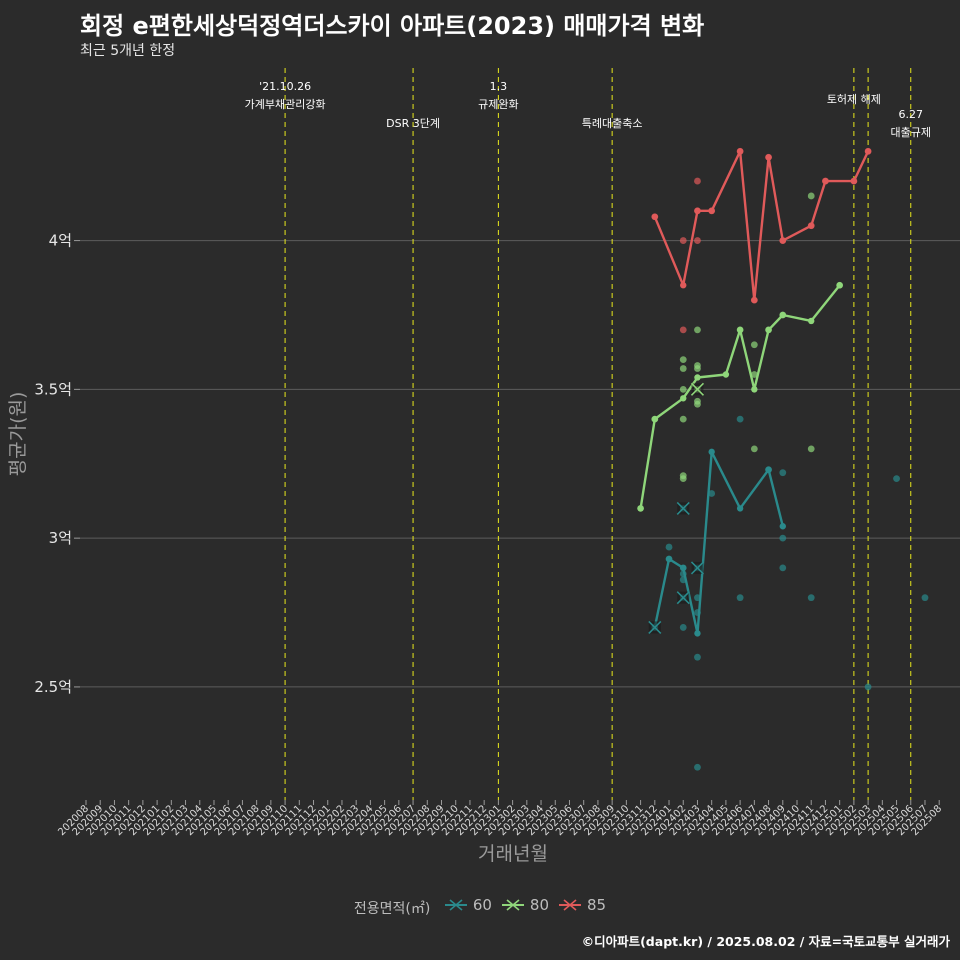 This screenshot has height=960, width=960. What do you see at coordinates (582, 905) in the screenshot?
I see `legend-item-85: 85` at bounding box center [582, 905].